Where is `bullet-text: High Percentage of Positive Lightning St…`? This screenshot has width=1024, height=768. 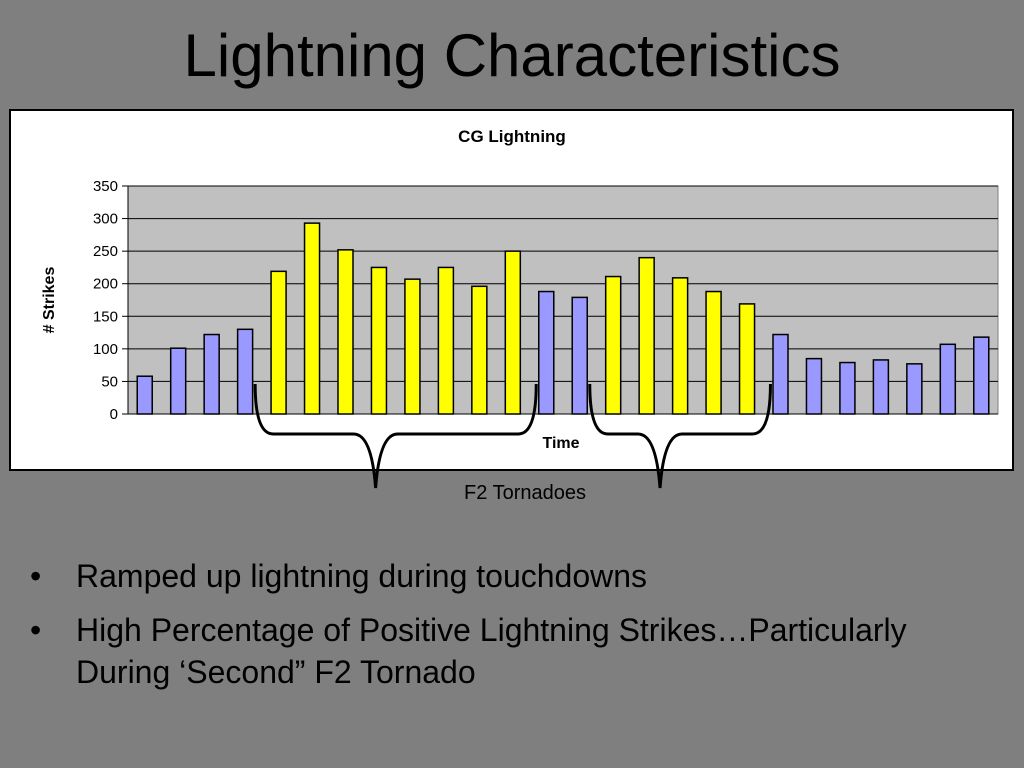
bullet-text: High Percentage of Positive Lightning St… is located at coordinates (491, 651).